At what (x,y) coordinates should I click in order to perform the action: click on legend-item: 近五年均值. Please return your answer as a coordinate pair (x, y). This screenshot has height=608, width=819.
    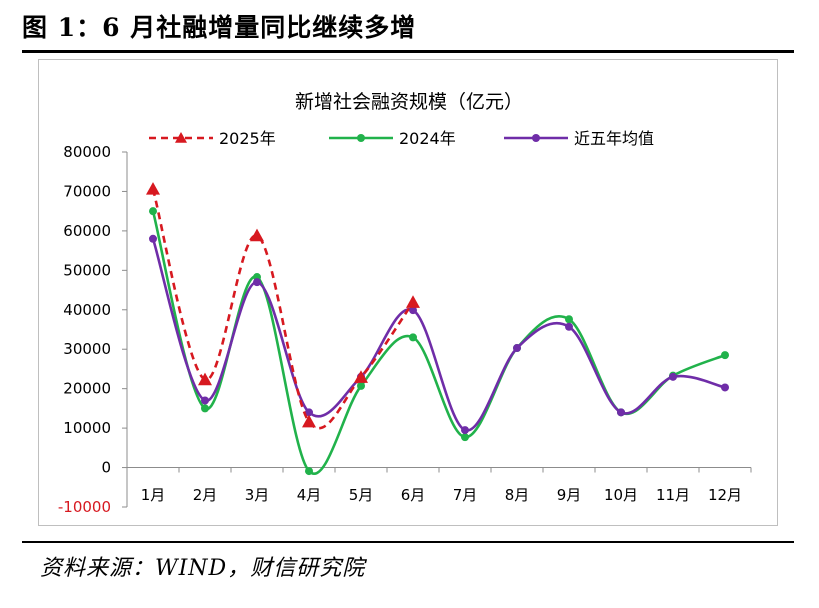
    Looking at the image, I should click on (579, 138).